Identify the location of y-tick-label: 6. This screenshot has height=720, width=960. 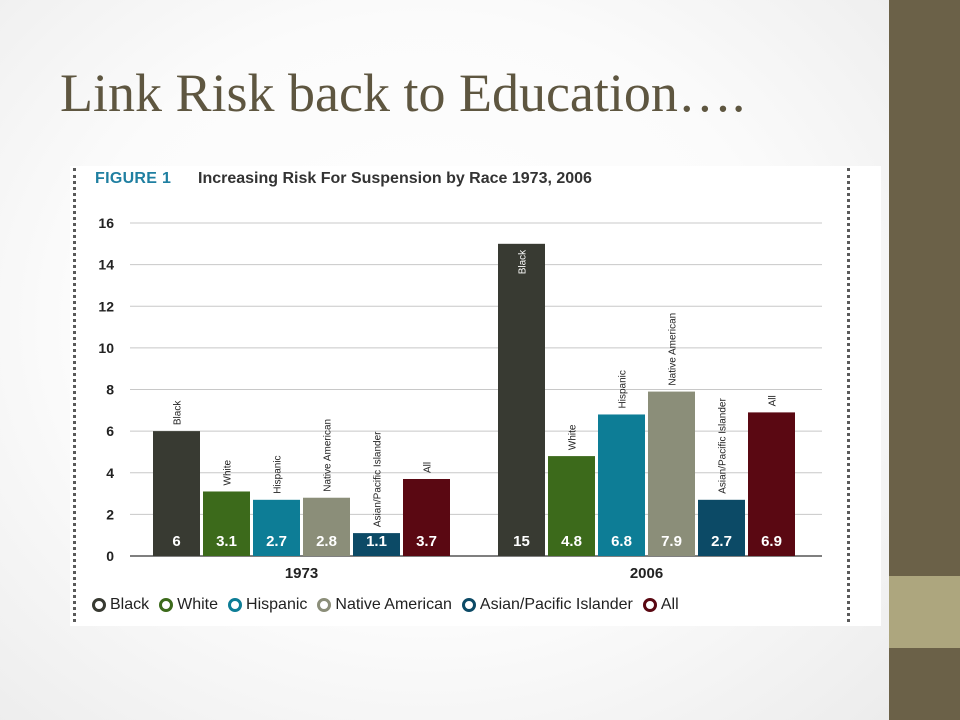
(110, 431).